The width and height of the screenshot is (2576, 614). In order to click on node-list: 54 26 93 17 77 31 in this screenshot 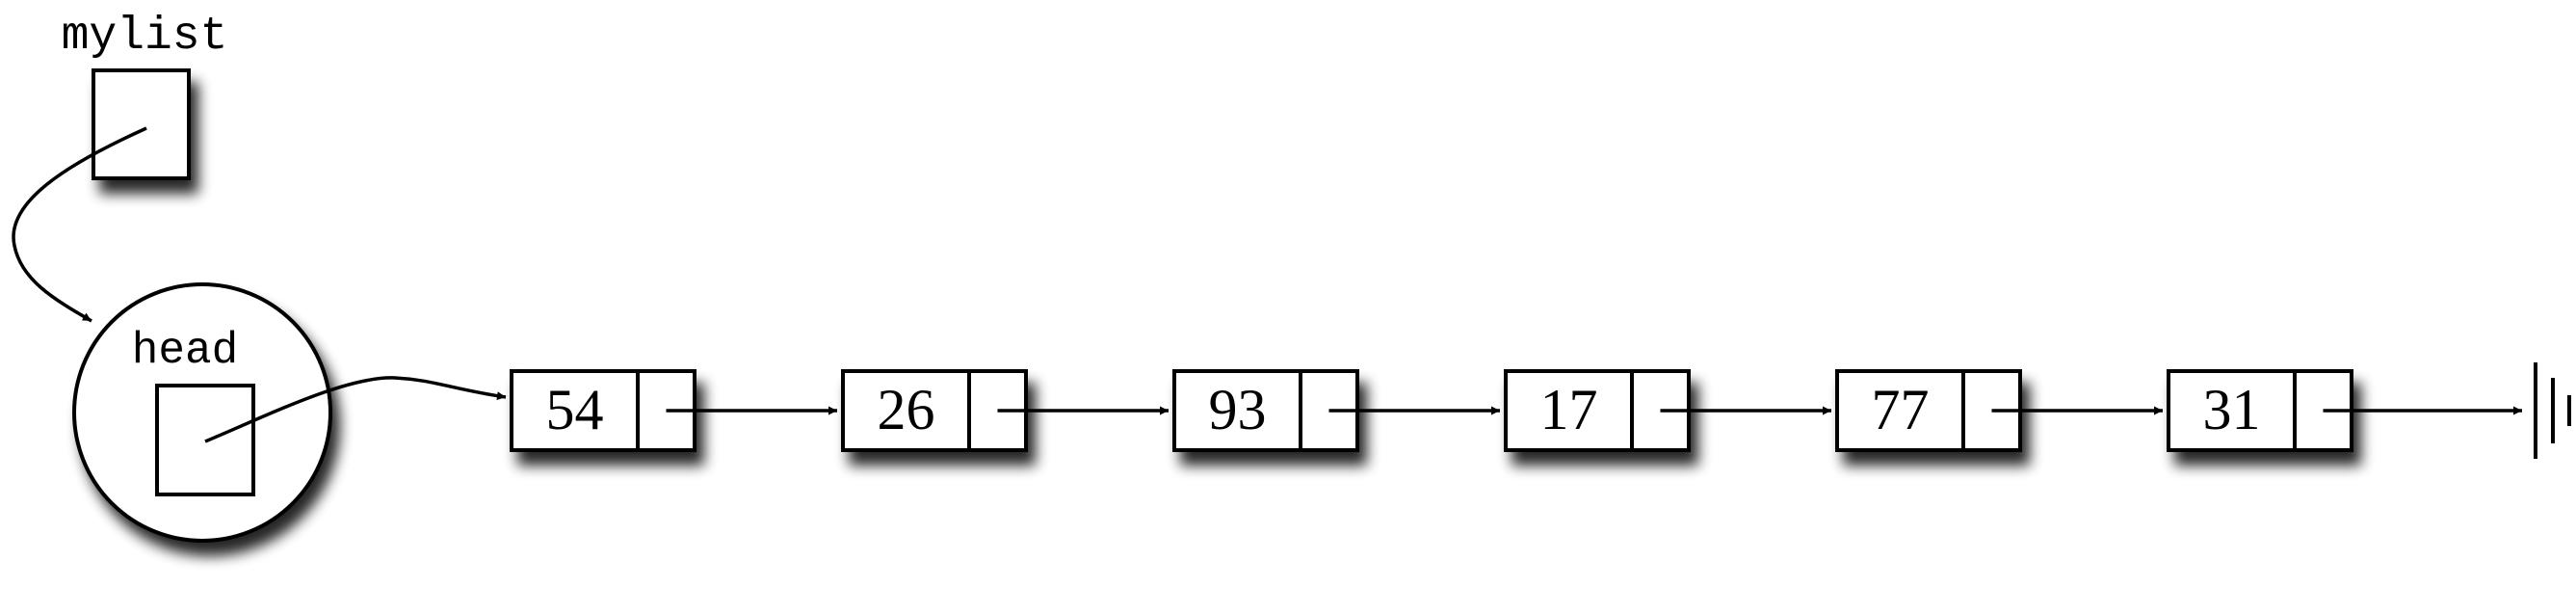, I will do `click(1517, 410)`.